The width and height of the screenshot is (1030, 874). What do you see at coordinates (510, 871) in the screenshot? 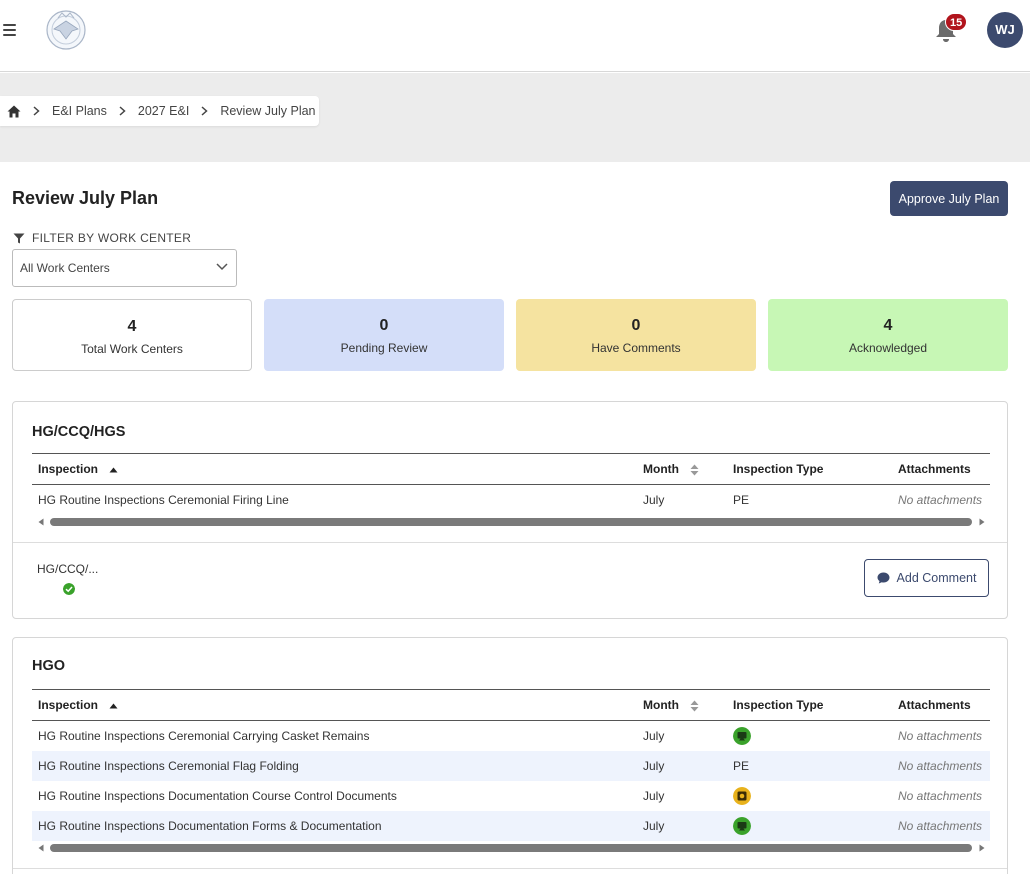
I see `work-center-footer` at bounding box center [510, 871].